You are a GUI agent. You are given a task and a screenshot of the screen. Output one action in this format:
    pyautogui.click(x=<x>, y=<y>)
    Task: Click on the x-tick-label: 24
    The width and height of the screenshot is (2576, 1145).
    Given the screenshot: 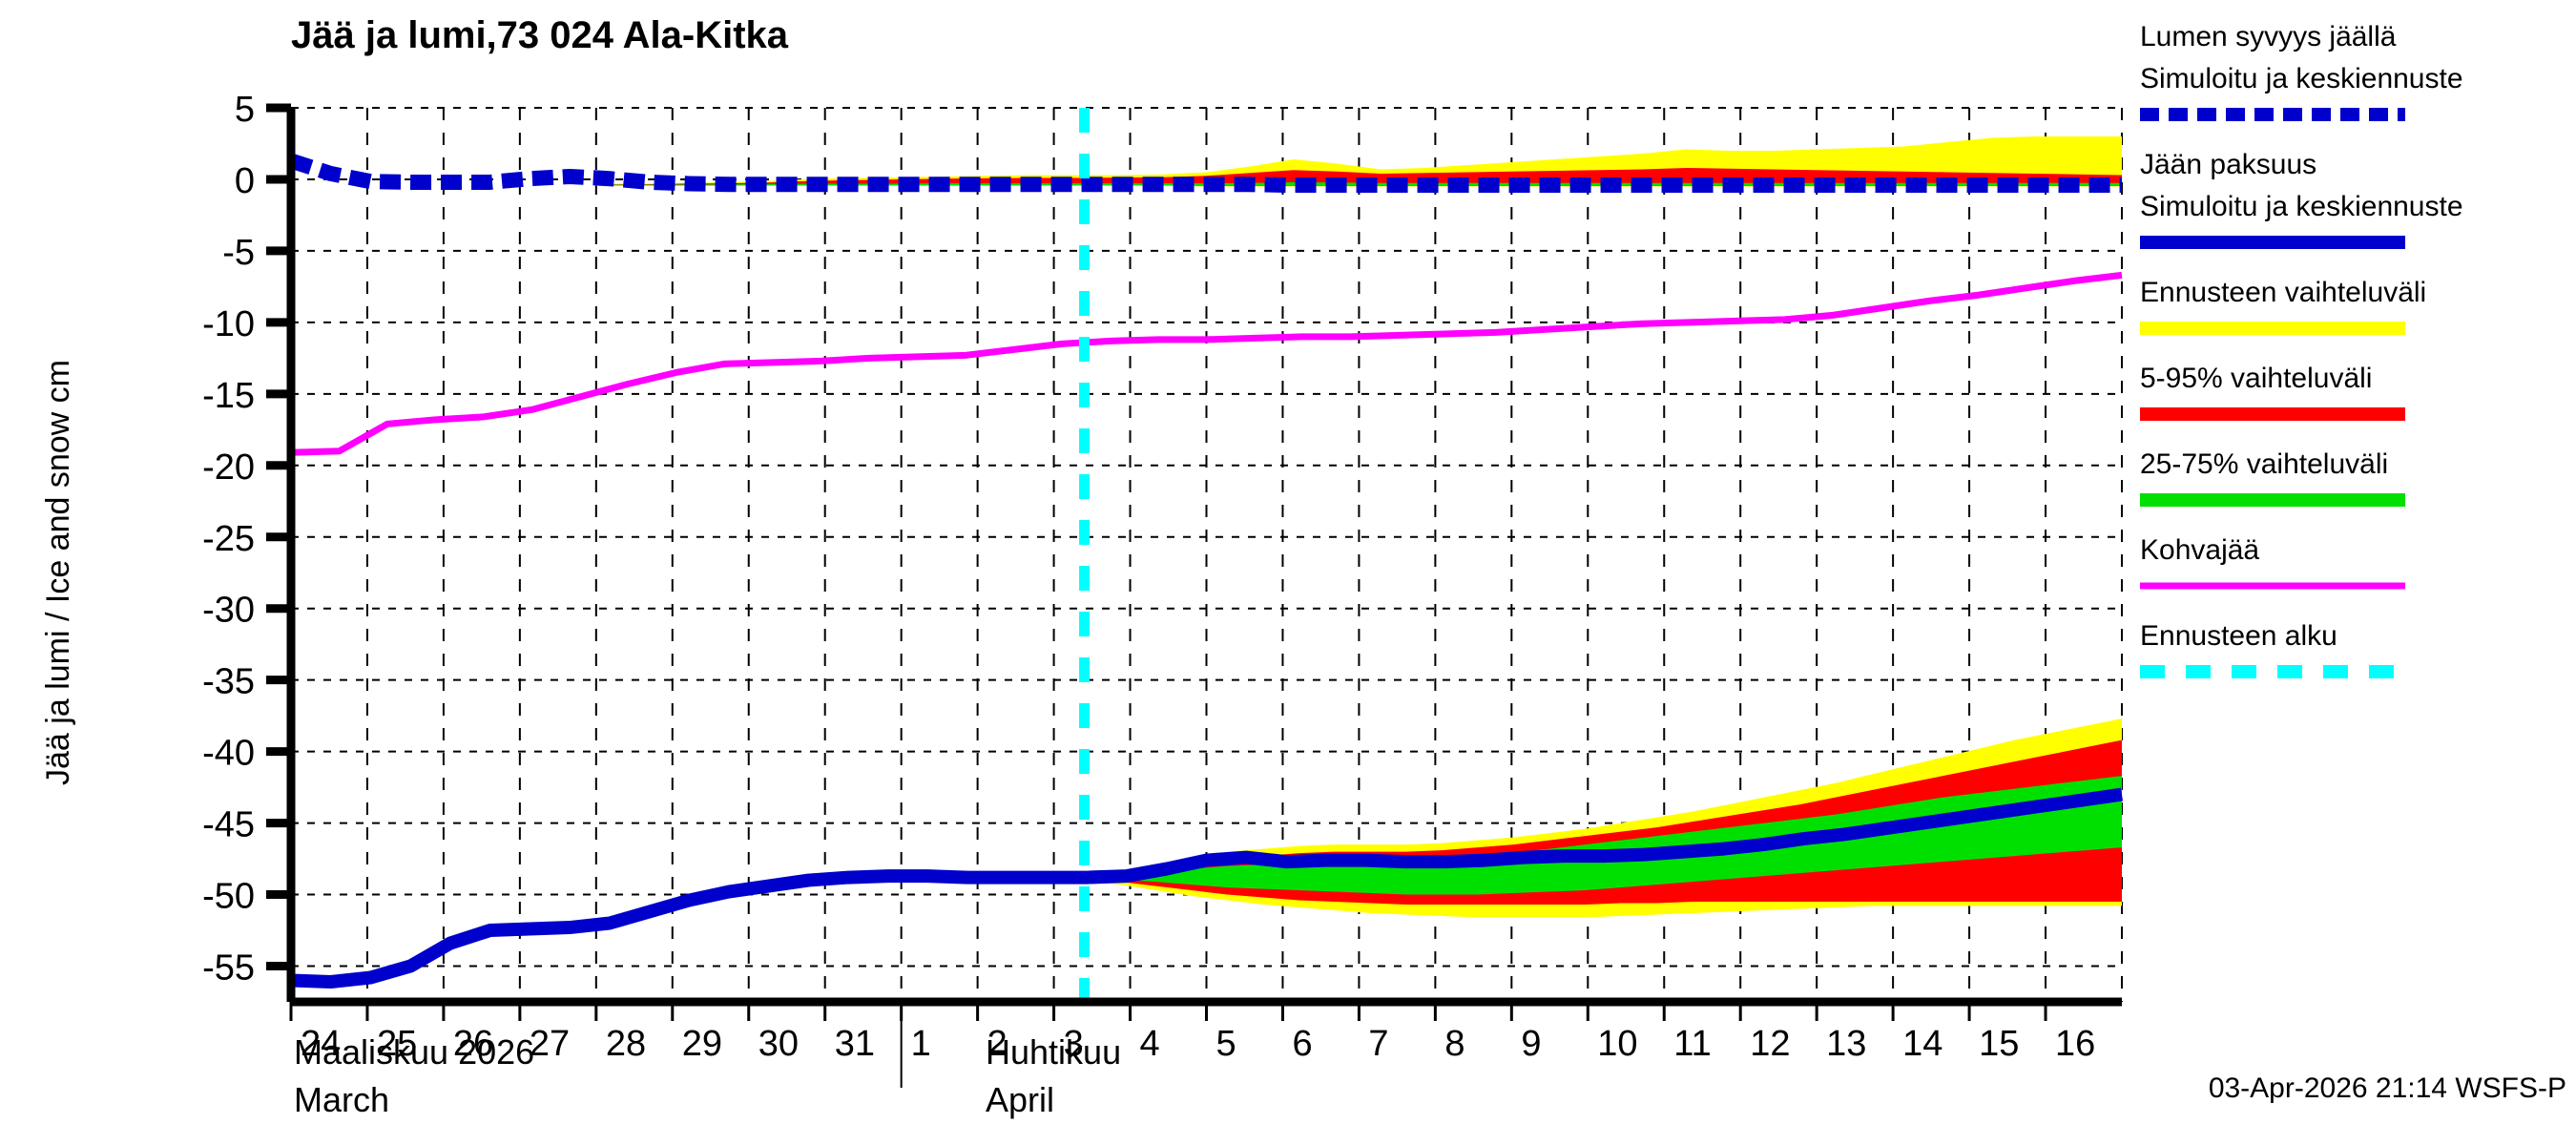 What is the action you would take?
    pyautogui.click(x=321, y=1044)
    